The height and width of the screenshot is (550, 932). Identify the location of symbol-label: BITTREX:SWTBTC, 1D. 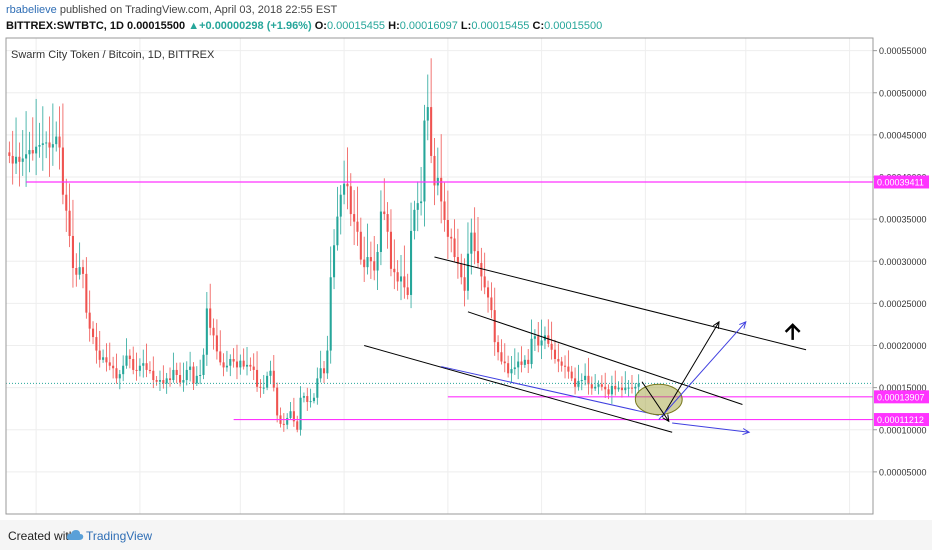
(65, 26).